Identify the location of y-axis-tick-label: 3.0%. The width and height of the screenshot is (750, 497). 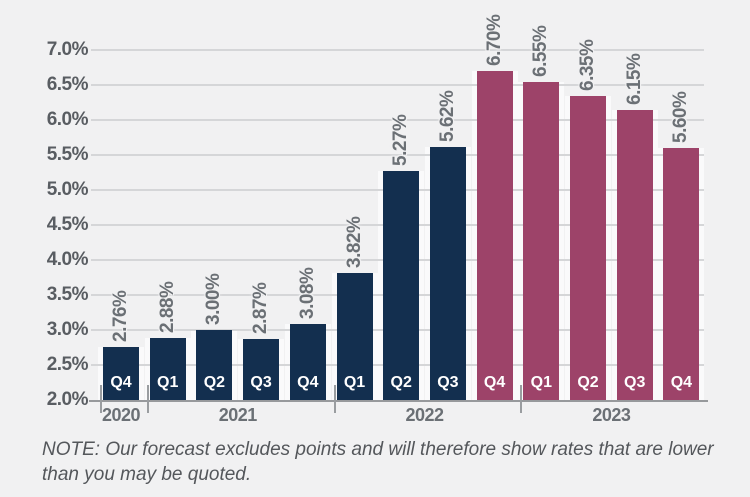
(67, 329).